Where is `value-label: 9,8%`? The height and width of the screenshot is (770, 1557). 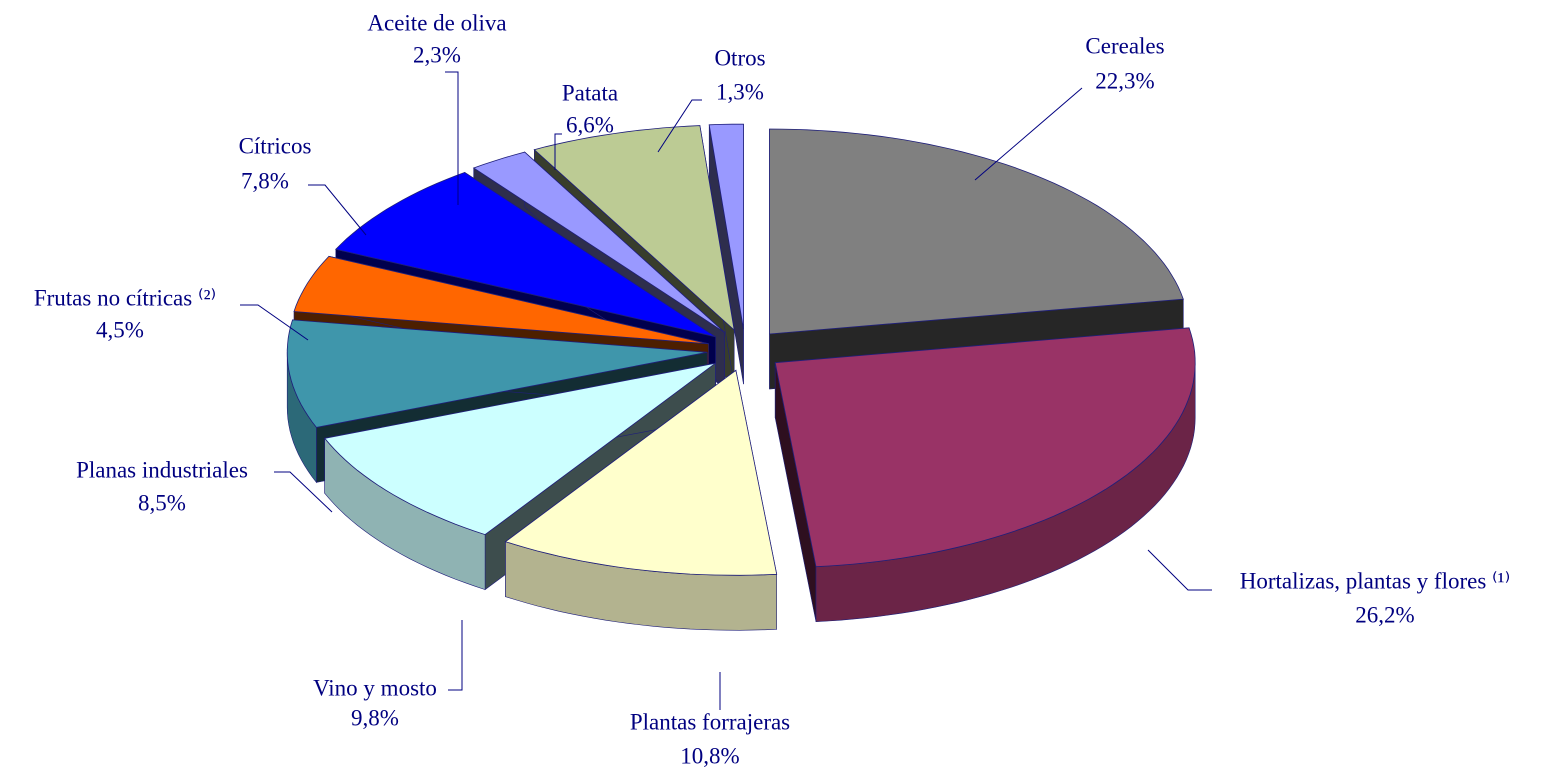 value-label: 9,8% is located at coordinates (375, 717).